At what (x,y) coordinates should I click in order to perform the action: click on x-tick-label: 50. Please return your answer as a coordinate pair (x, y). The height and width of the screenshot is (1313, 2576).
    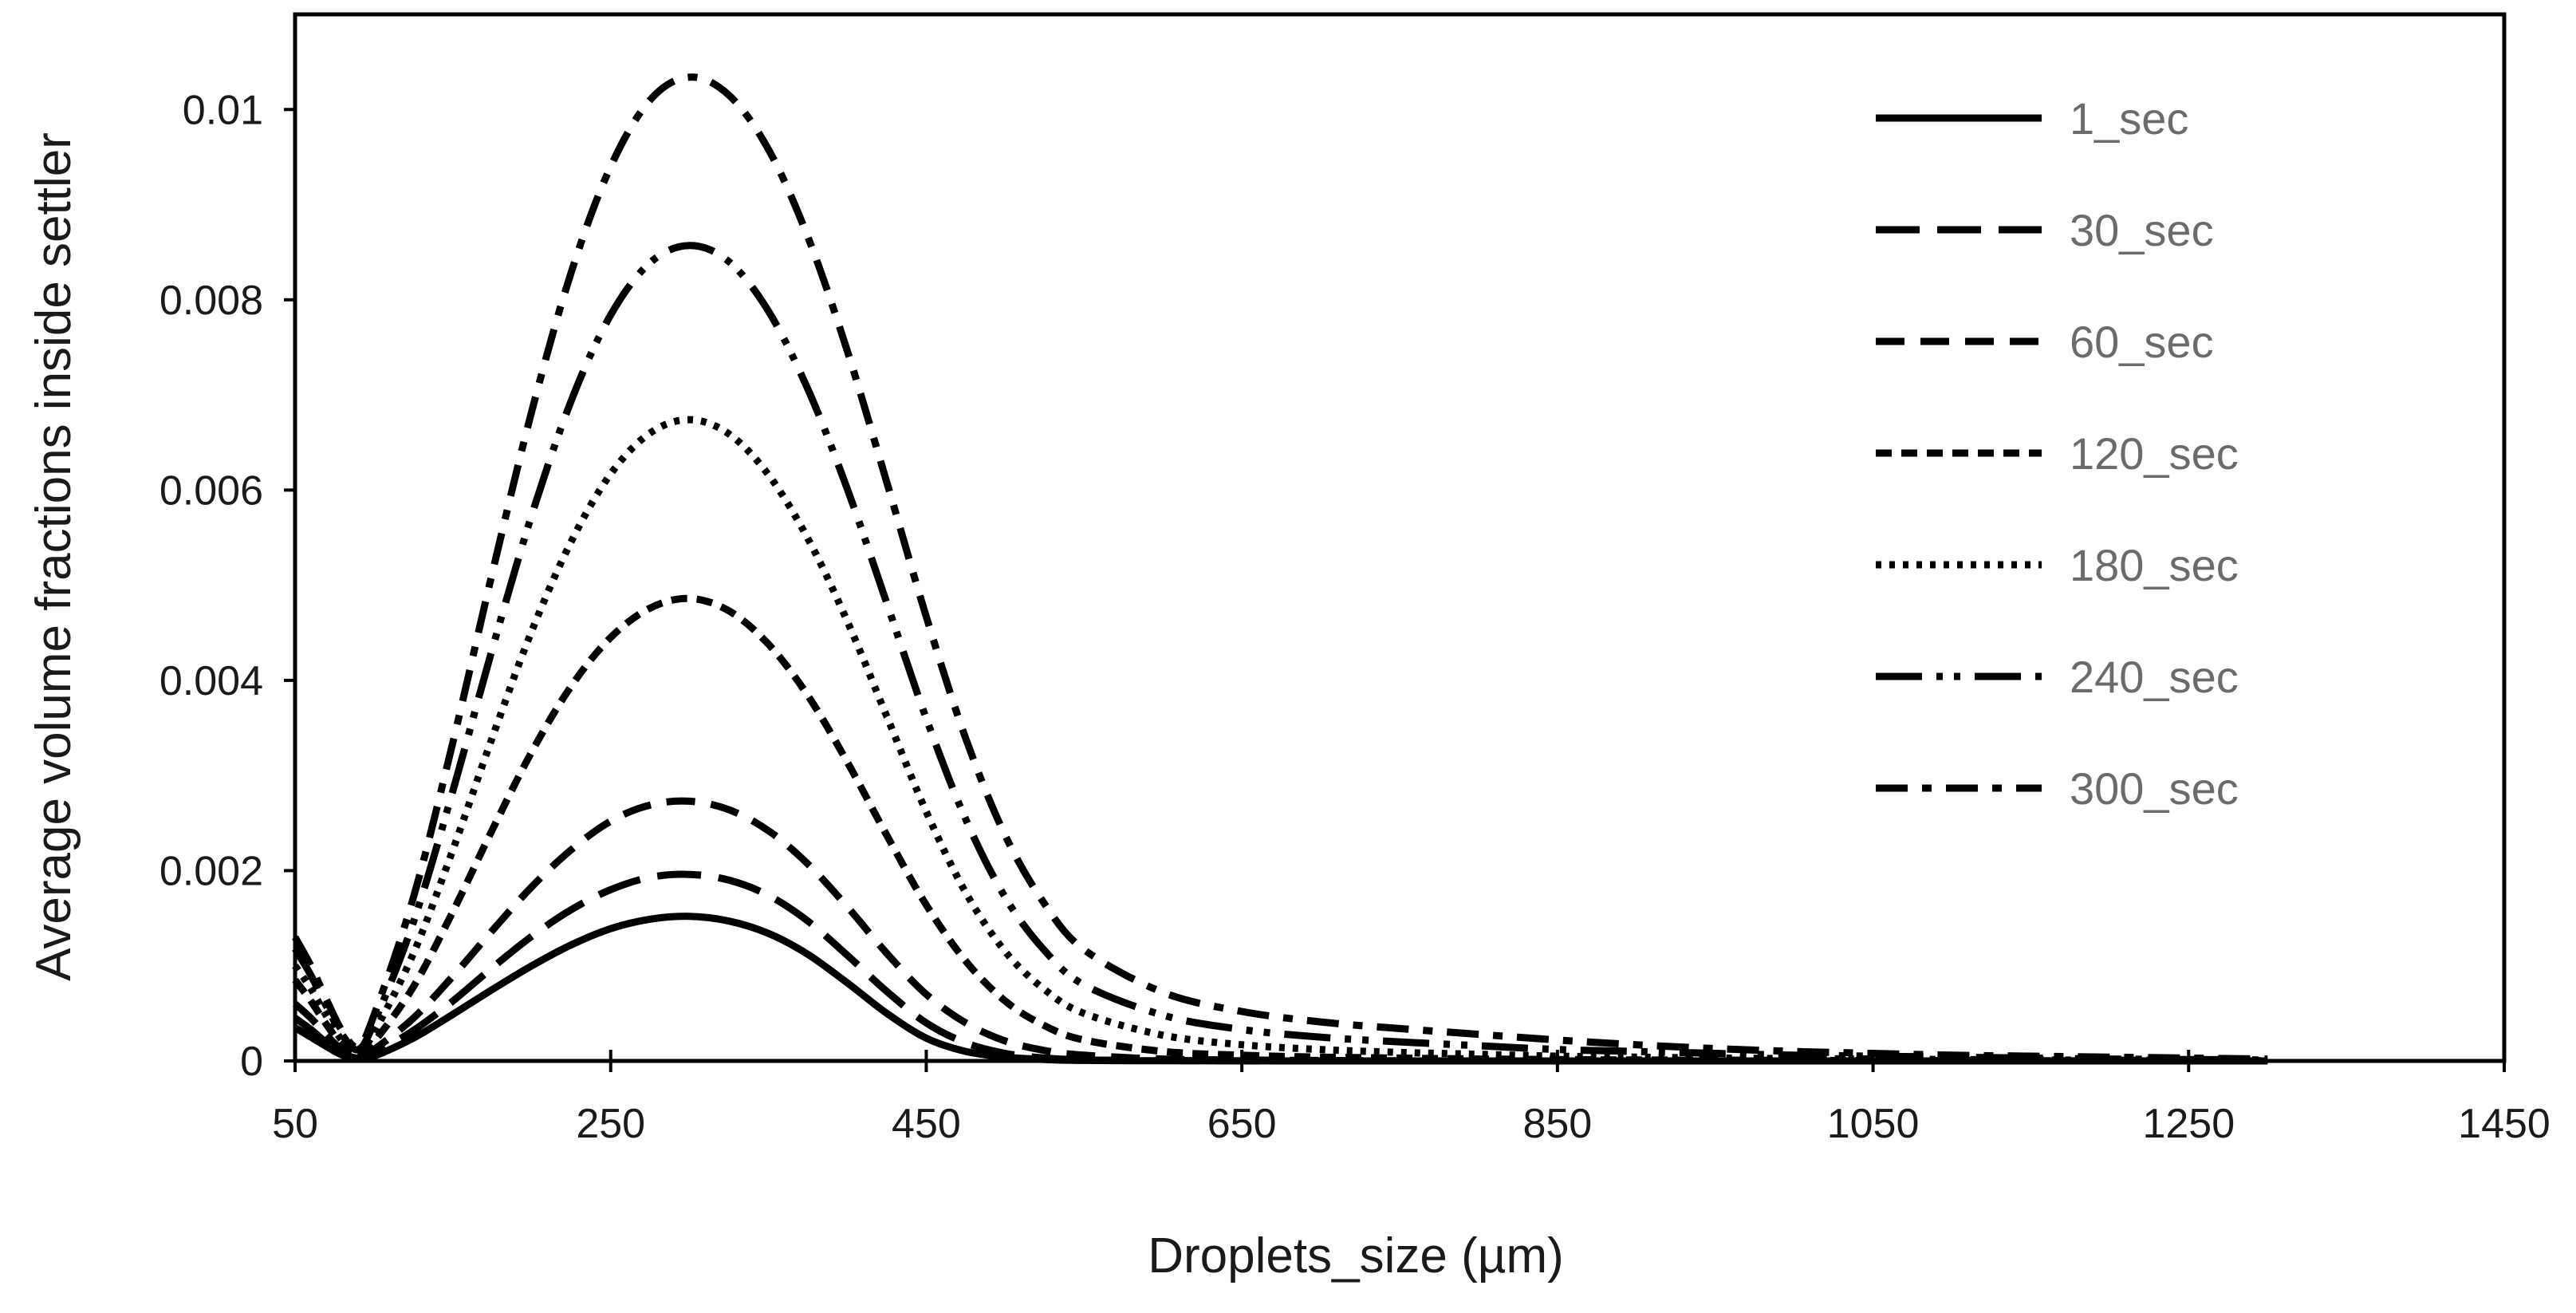
    Looking at the image, I should click on (295, 1124).